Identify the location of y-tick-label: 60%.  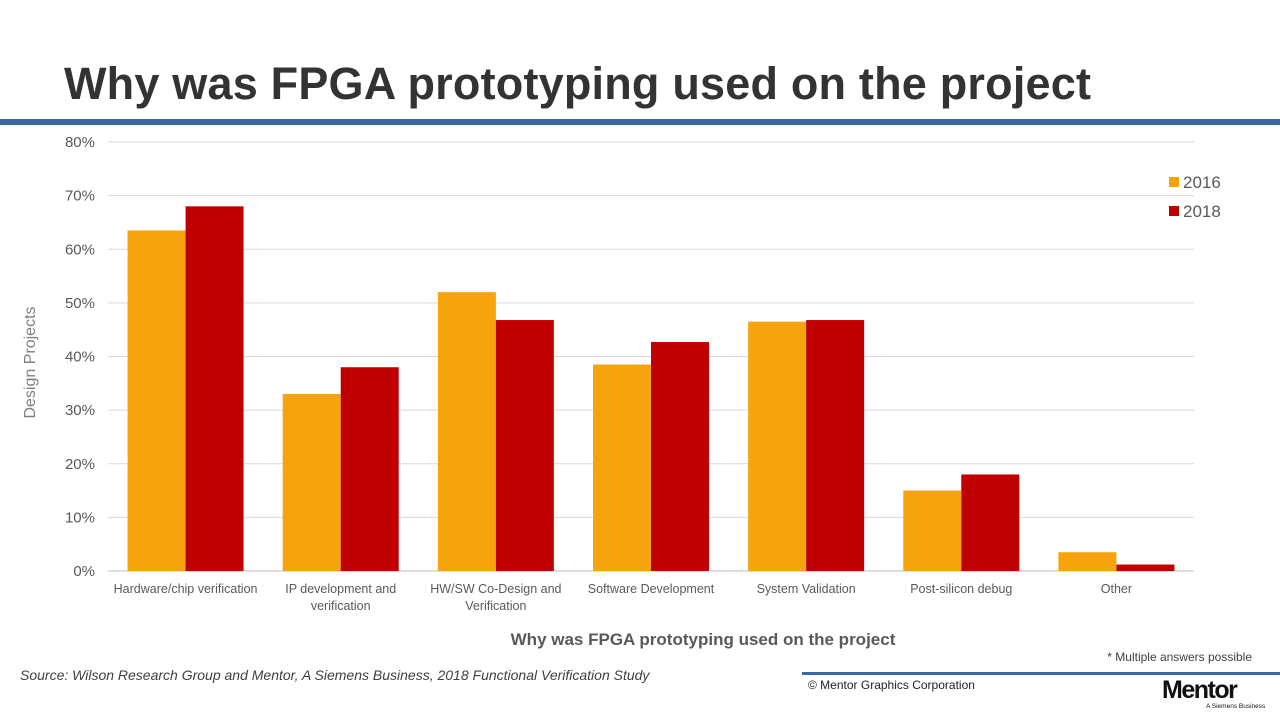
(80, 249).